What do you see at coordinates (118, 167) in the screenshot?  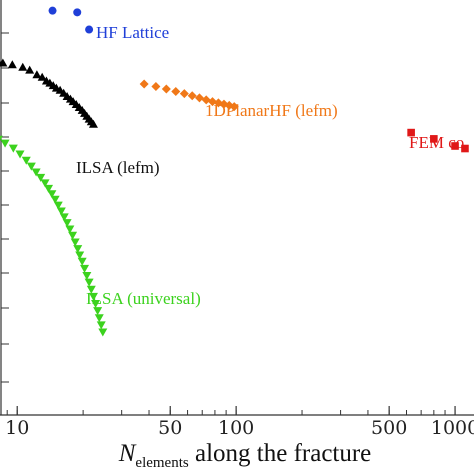 I see `series-label: ILSA (lefm)` at bounding box center [118, 167].